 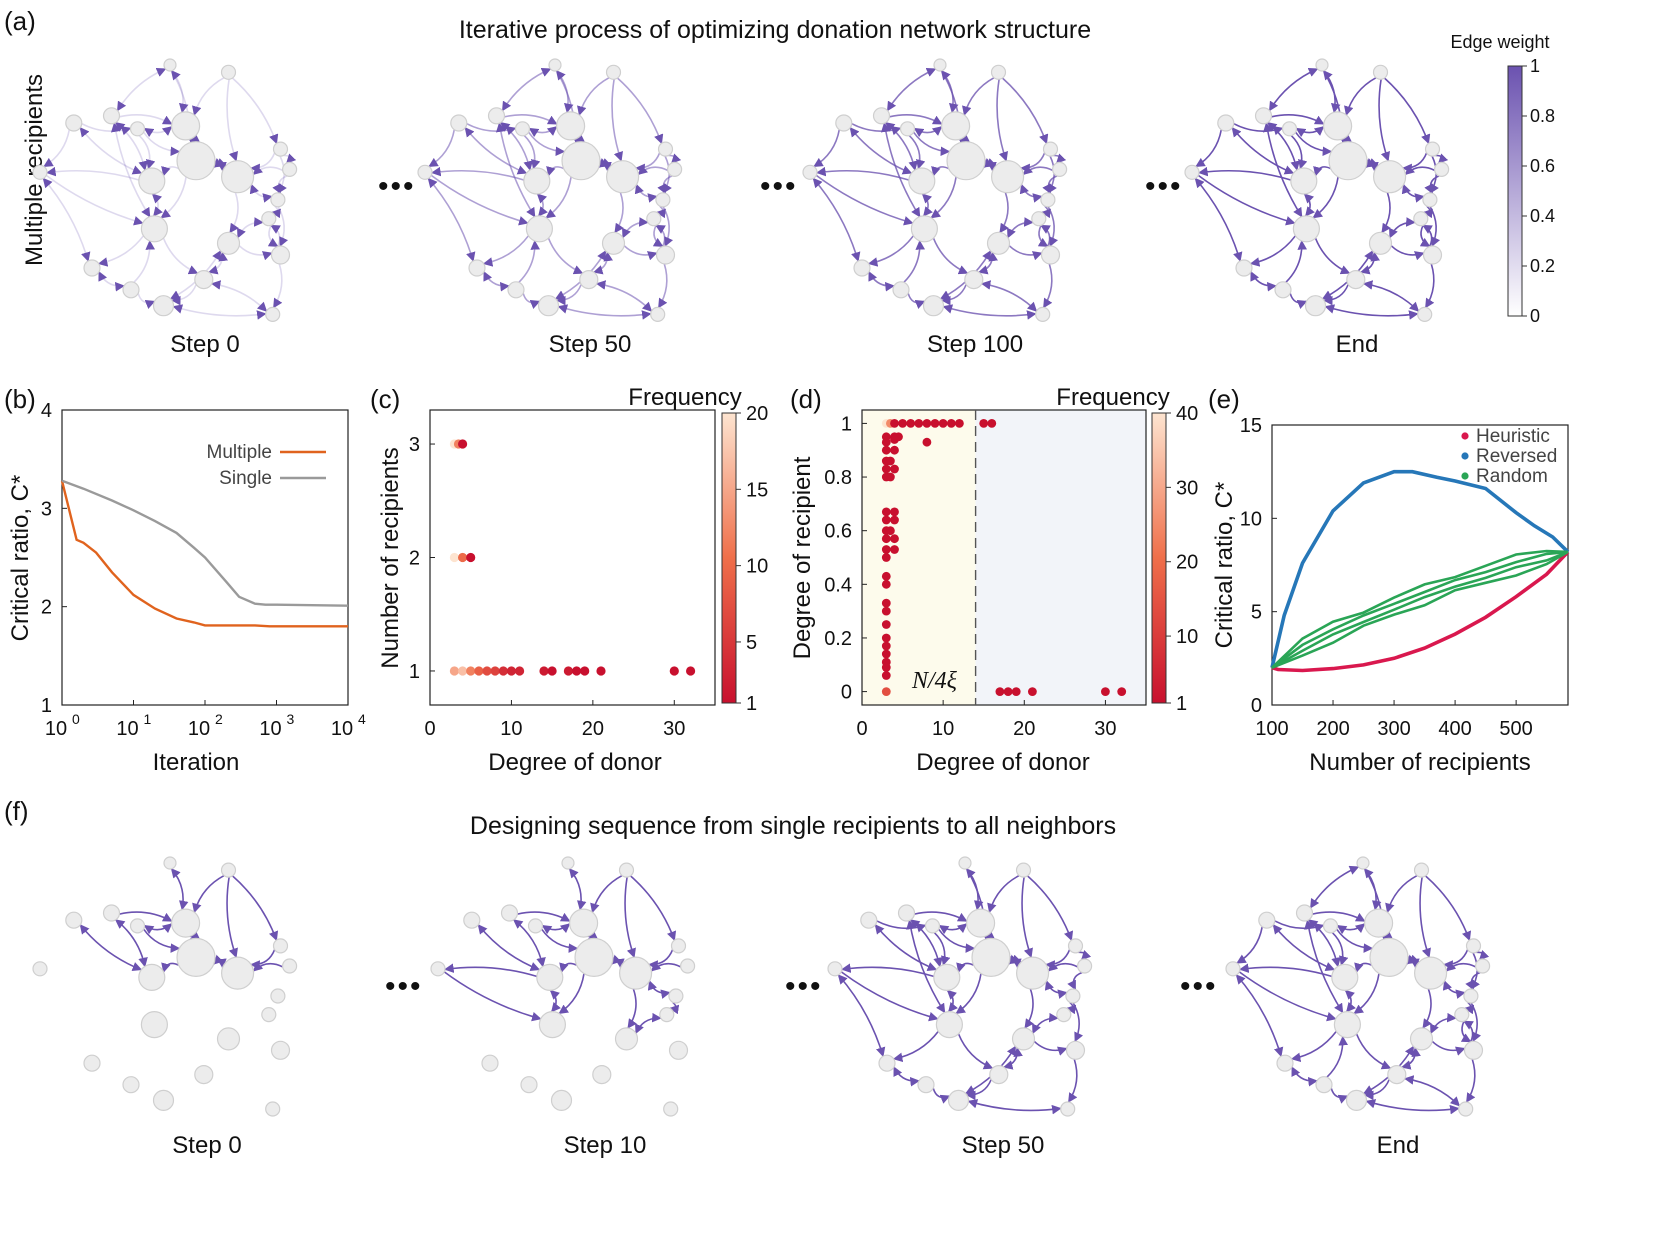 What do you see at coordinates (684, 397) in the screenshot?
I see `panel-c-colorbar-title: Frequency` at bounding box center [684, 397].